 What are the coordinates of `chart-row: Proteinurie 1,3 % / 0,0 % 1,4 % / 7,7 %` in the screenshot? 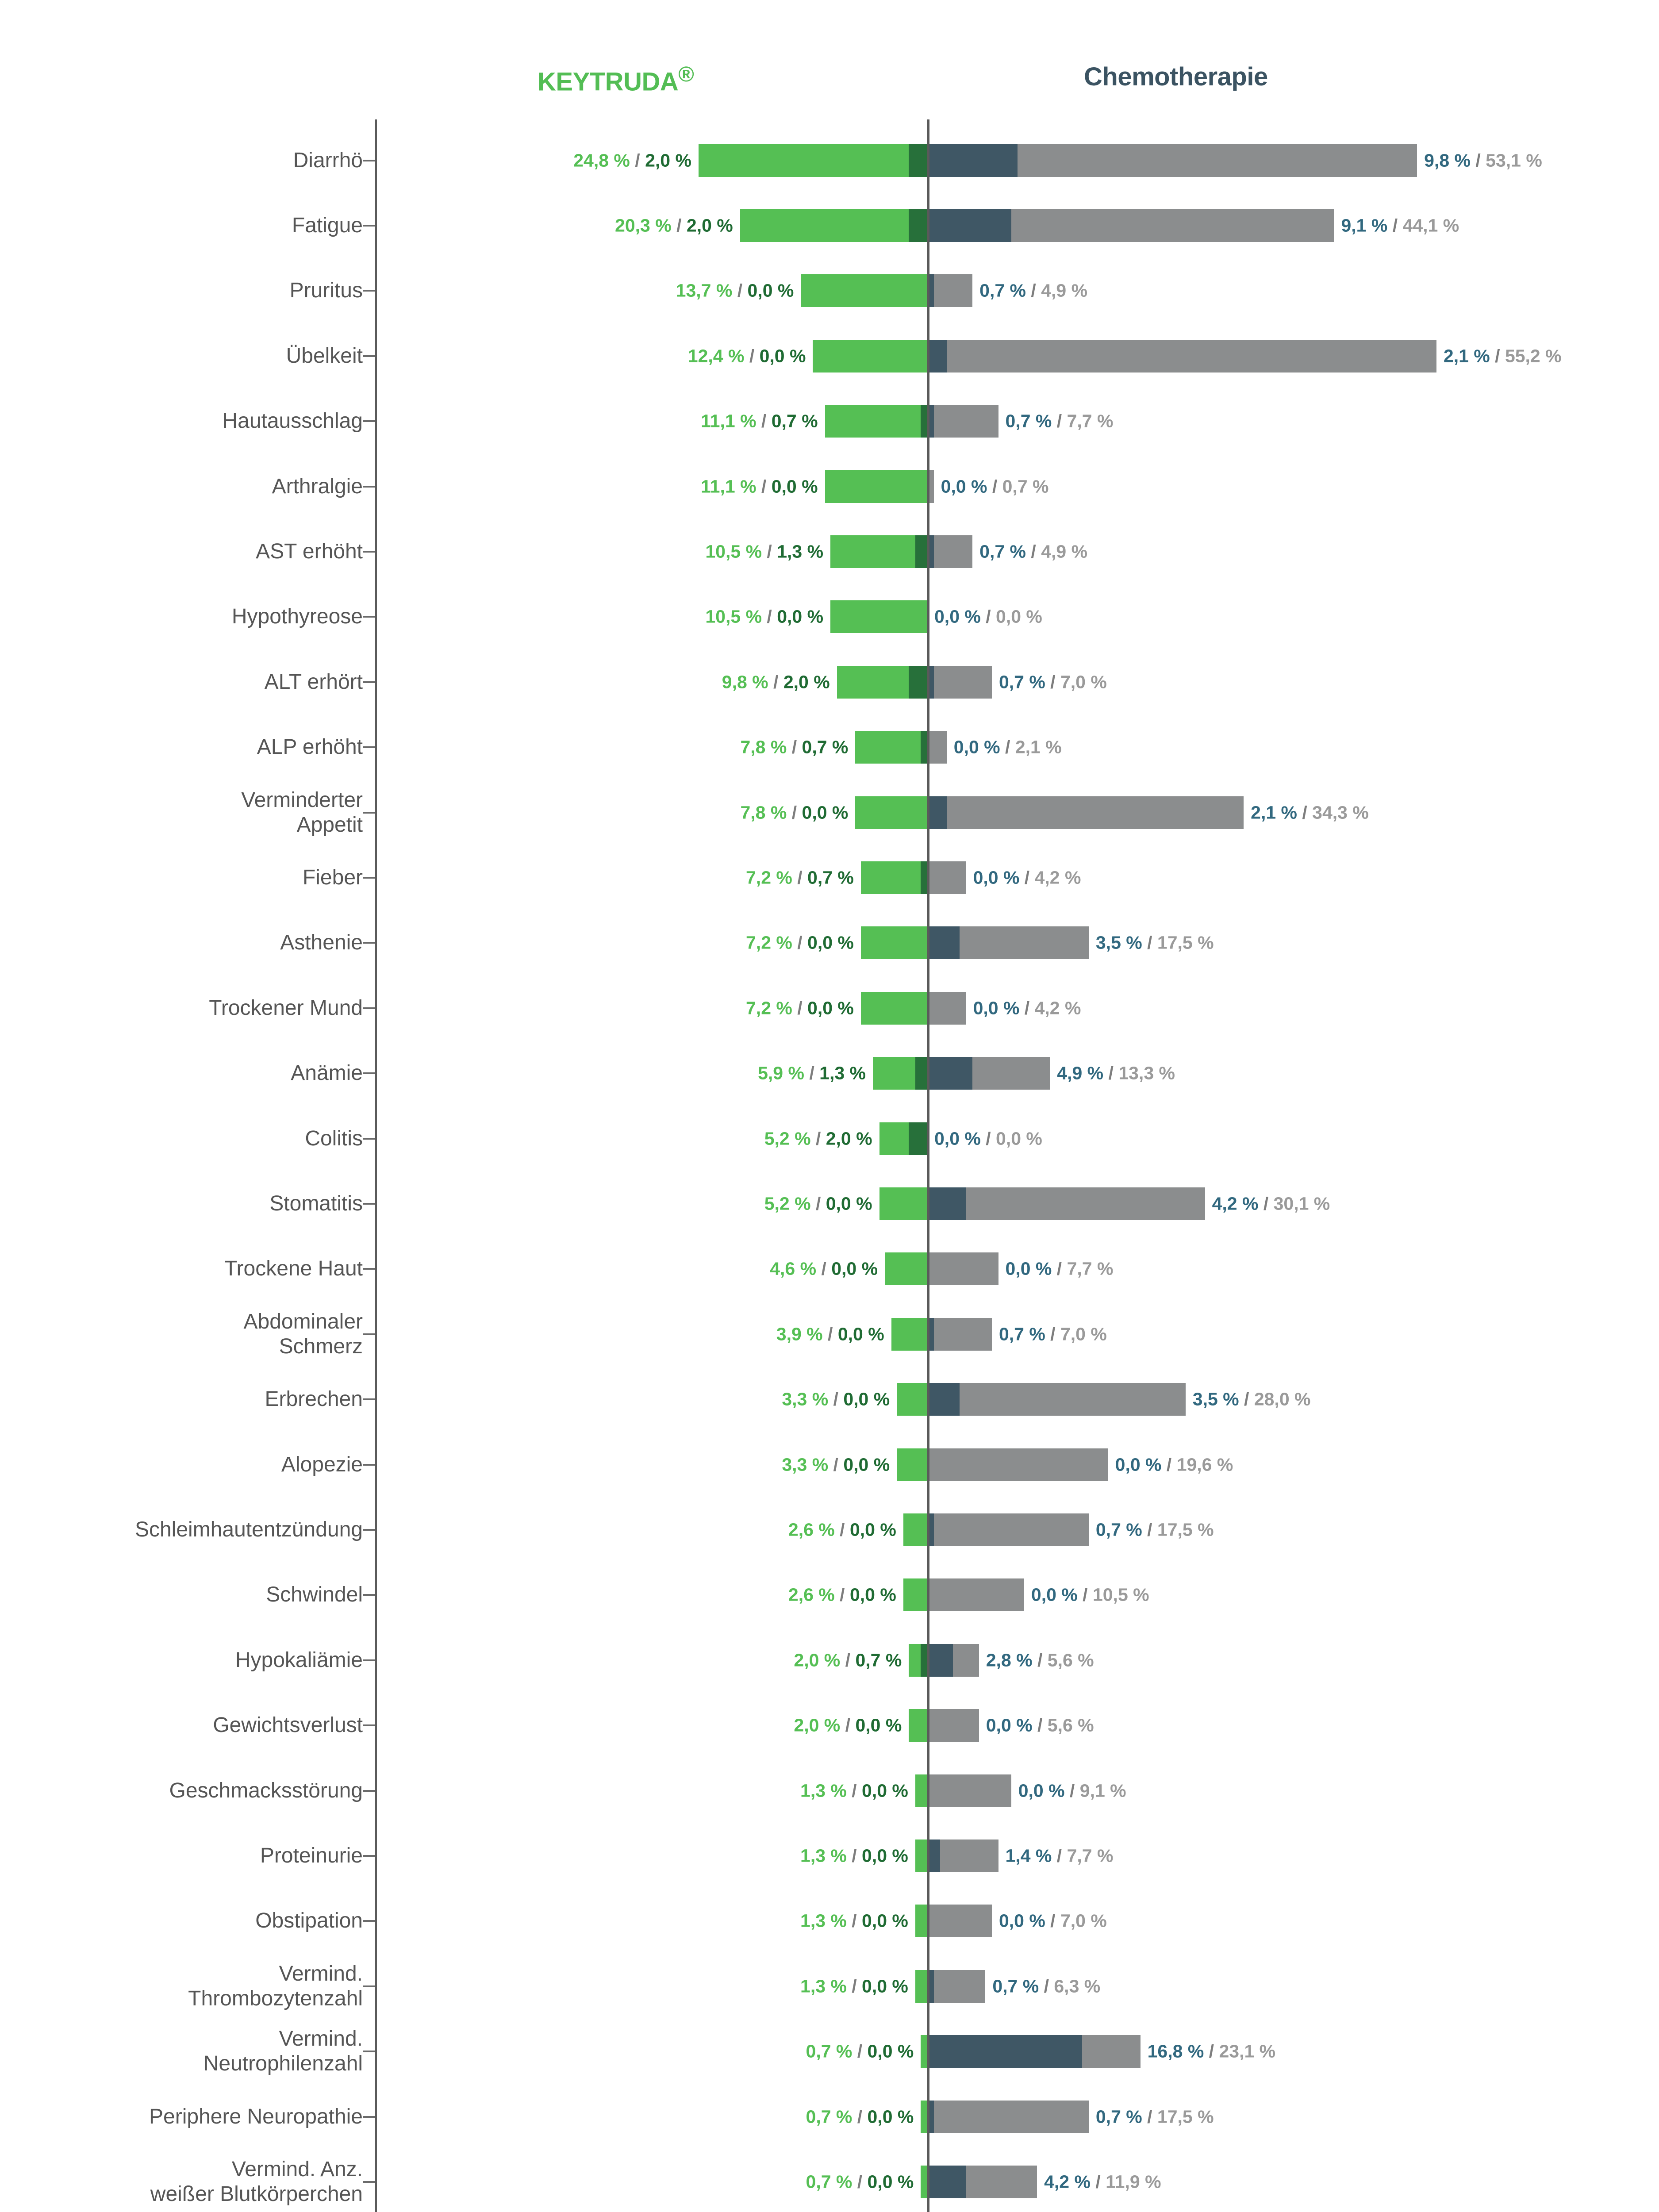 It's located at (830, 1856).